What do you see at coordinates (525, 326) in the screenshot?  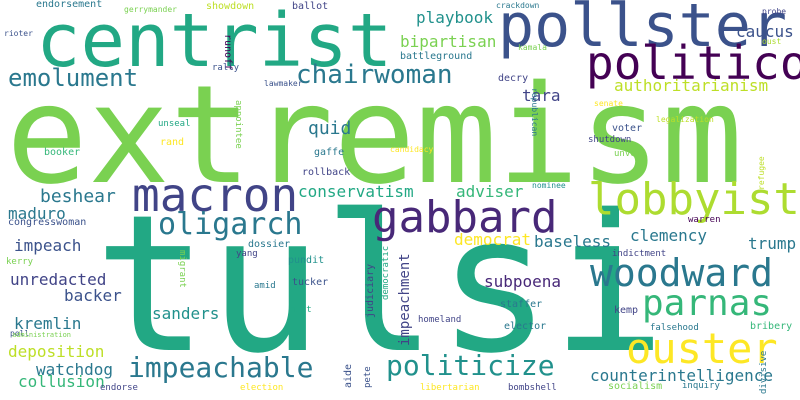 I see `word-elector: elector` at bounding box center [525, 326].